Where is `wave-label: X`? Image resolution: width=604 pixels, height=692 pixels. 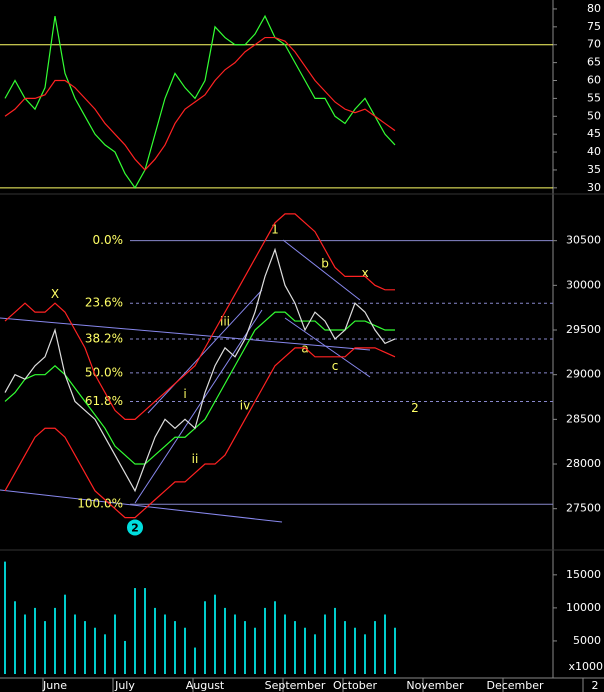
wave-label: X is located at coordinates (55, 294).